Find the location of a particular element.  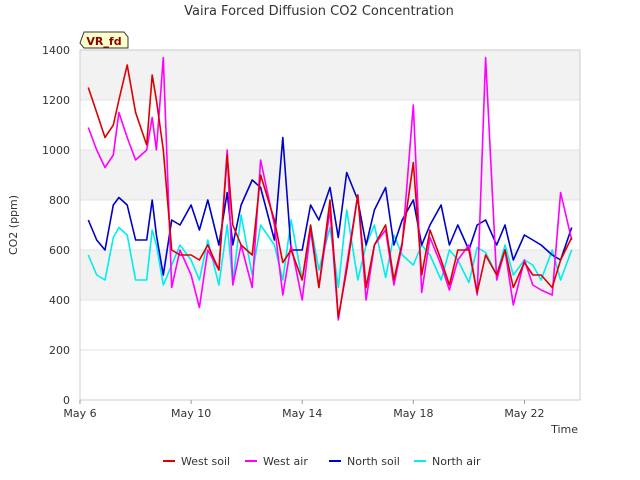

x-tick-label: May 6 is located at coordinates (79, 413).